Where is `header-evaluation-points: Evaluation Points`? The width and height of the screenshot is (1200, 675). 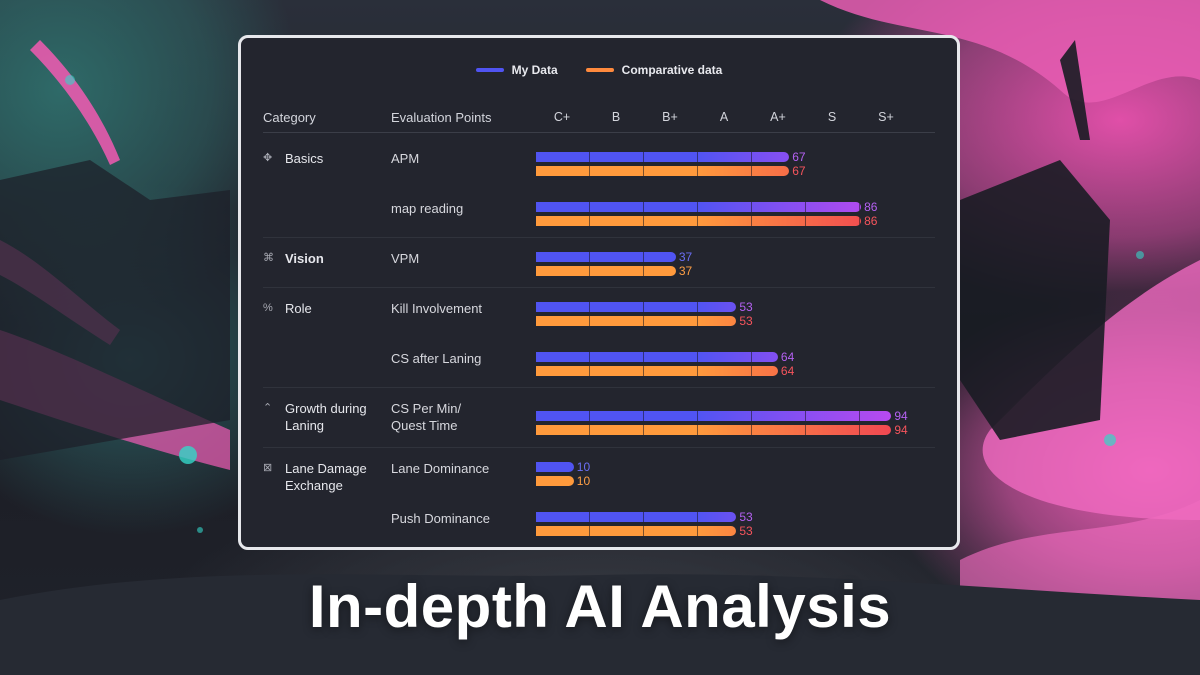 header-evaluation-points: Evaluation Points is located at coordinates (441, 117).